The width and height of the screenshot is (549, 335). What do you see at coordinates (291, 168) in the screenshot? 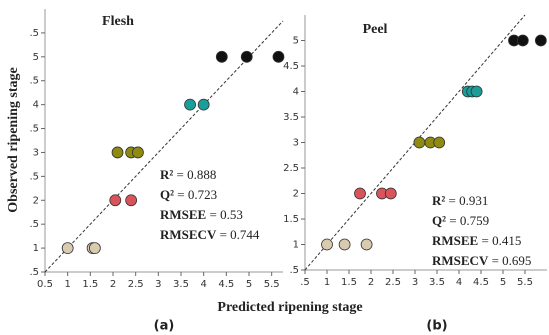
I see `y-tick-label: 2.5` at bounding box center [291, 168].